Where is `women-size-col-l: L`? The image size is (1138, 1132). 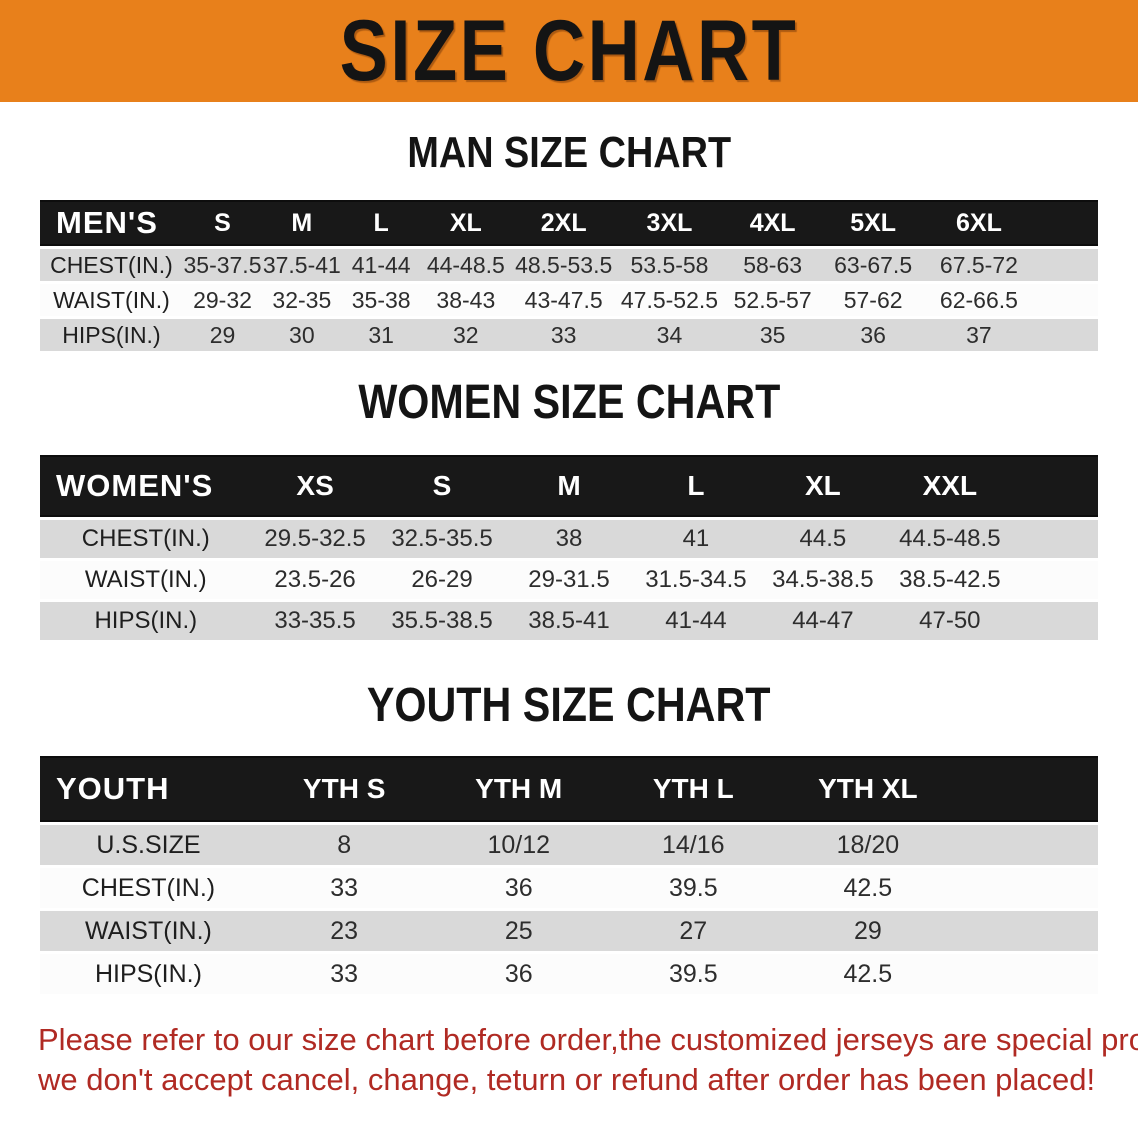
women-size-col-l: L is located at coordinates (696, 486).